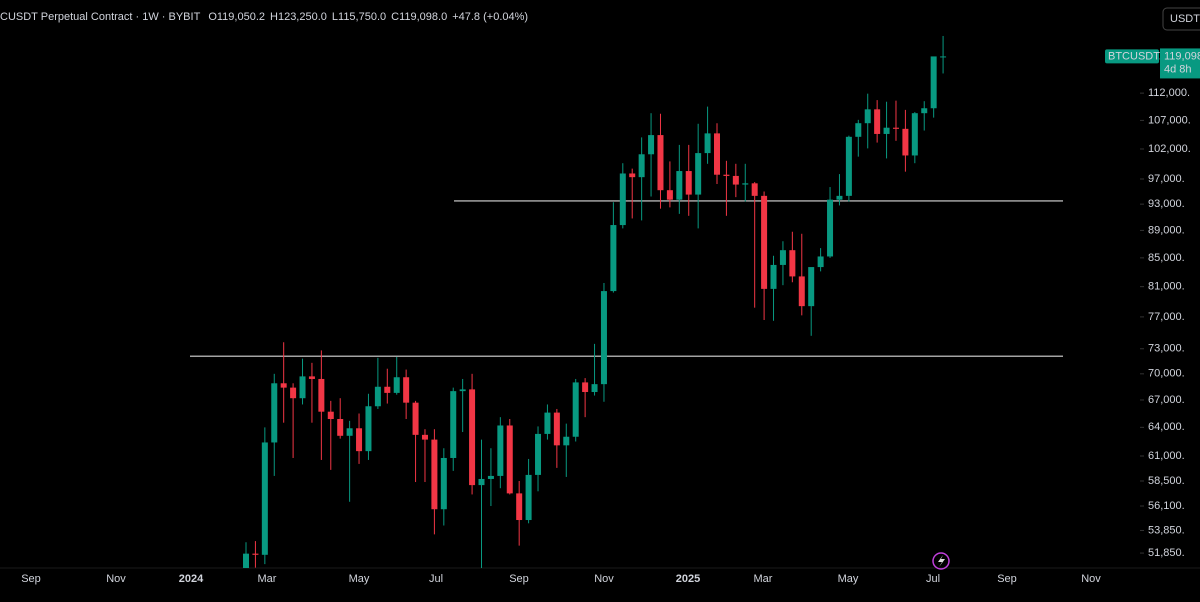 Image resolution: width=1200 pixels, height=602 pixels. I want to click on price-tag-countdown: 4d 8h, so click(1178, 69).